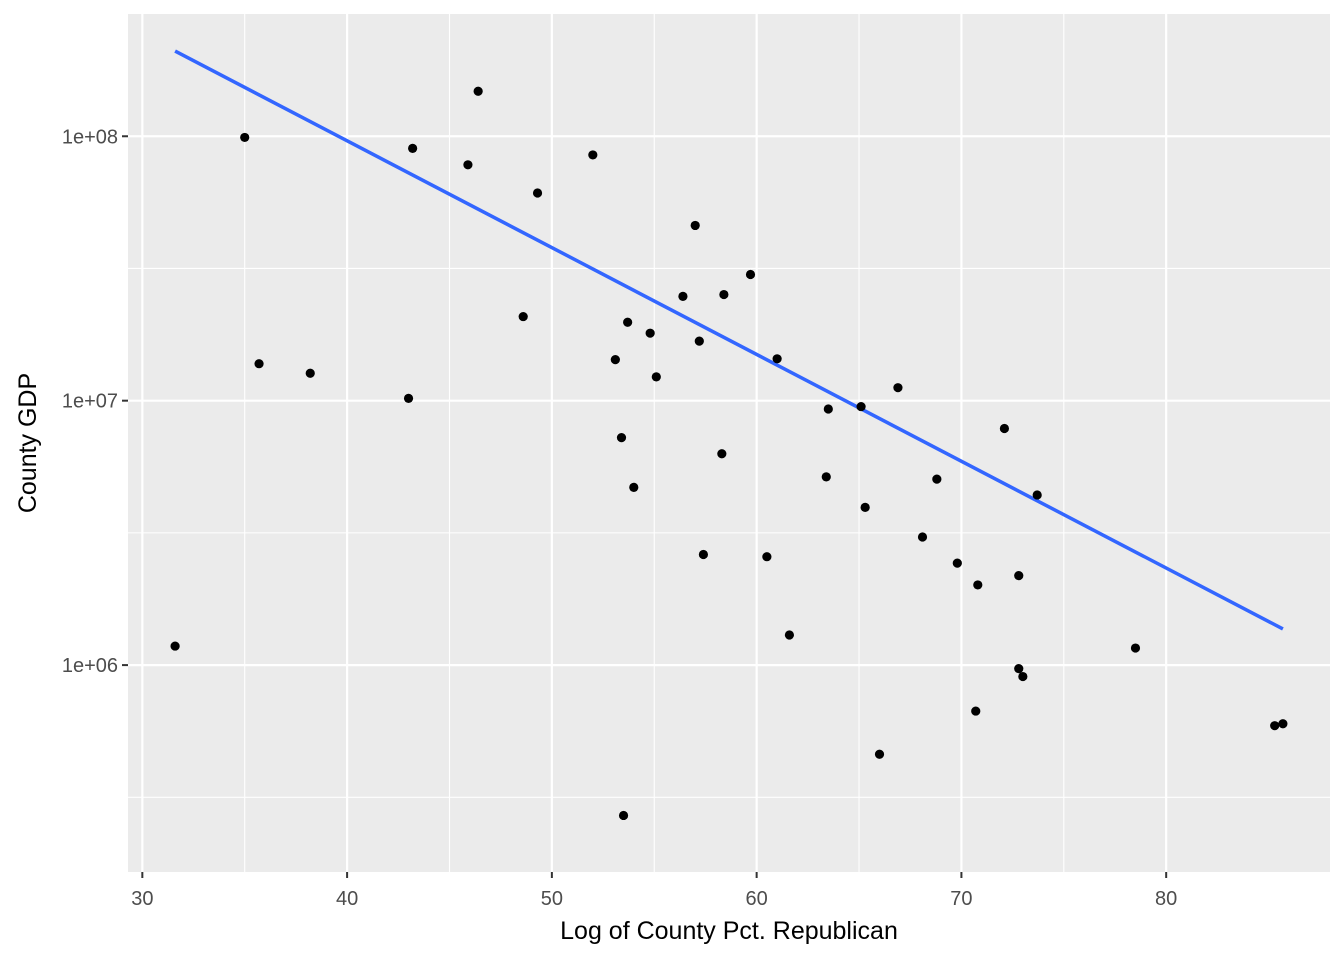  Describe the element at coordinates (961, 899) in the screenshot. I see `x-tick-label: 70` at that location.